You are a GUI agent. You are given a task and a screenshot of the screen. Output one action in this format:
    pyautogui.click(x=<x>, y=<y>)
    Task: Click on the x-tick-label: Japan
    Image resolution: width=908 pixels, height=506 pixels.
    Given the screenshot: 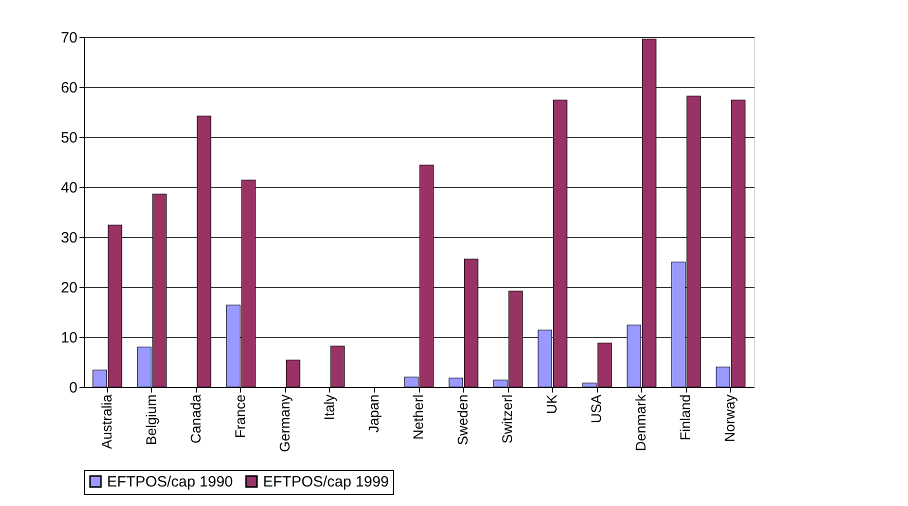 What is the action you would take?
    pyautogui.click(x=373, y=413)
    